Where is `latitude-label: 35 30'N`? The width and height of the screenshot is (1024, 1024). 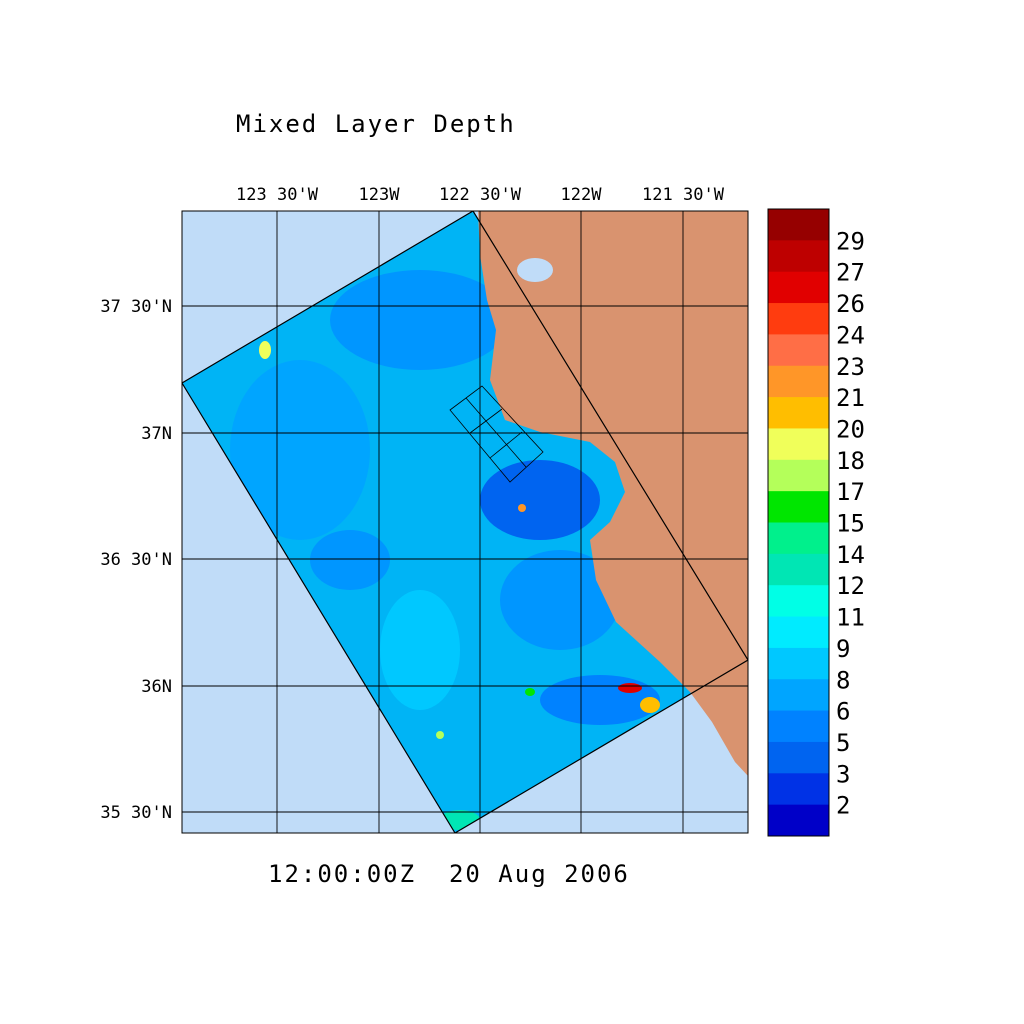
latitude-label: 35 30'N is located at coordinates (136, 813).